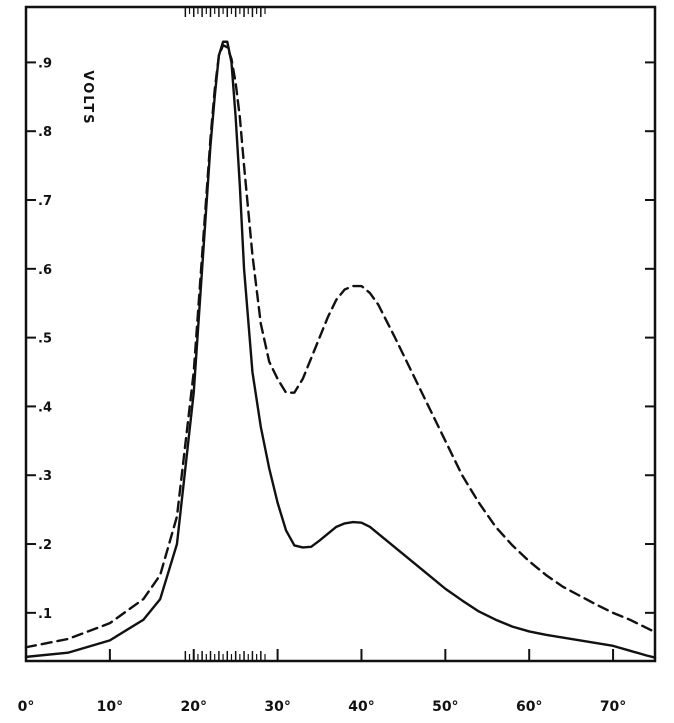 This screenshot has width=674, height=723. I want to click on y-tick-label: .6, so click(45, 270).